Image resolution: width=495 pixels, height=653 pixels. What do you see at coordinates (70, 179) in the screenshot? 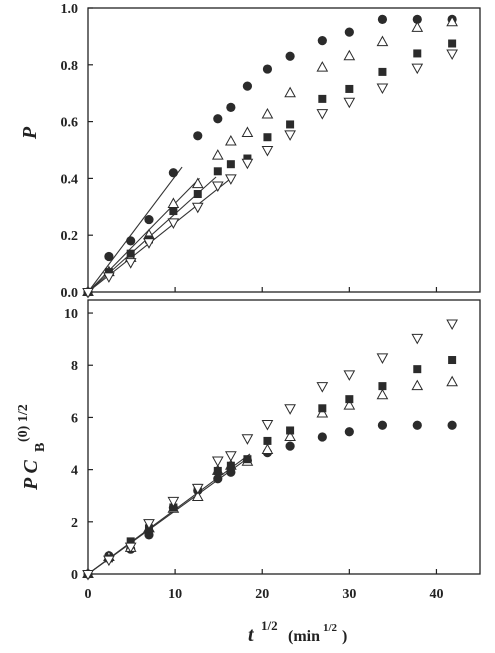
I see `top-y-tick-label: 0.4` at bounding box center [70, 179].